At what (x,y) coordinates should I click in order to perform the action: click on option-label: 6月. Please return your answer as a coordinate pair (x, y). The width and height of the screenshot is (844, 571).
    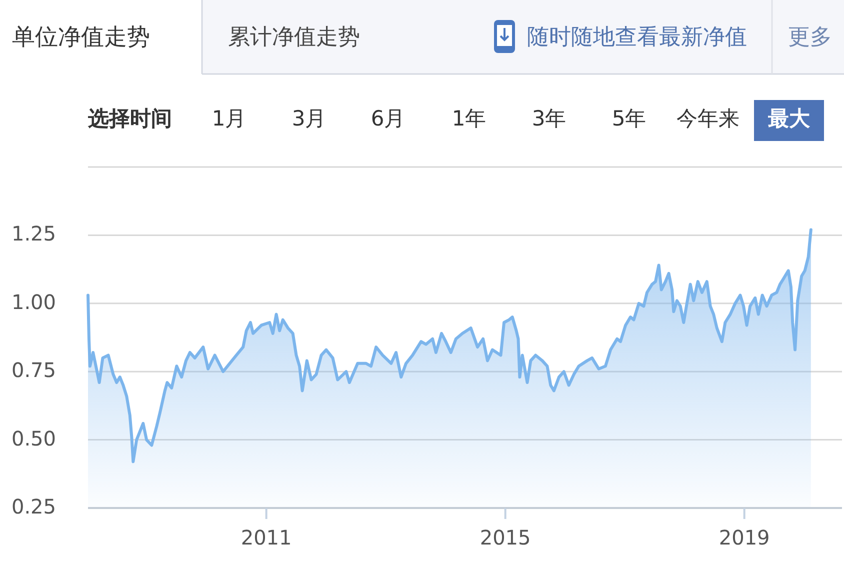
    Looking at the image, I should click on (388, 118).